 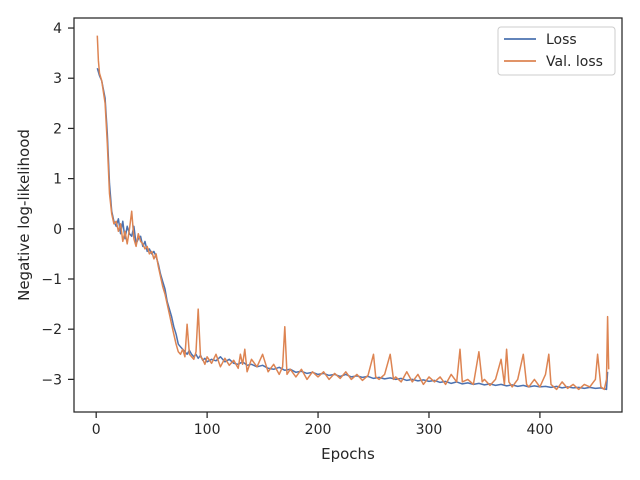 I want to click on y-tick-label: −1, so click(x=51, y=280).